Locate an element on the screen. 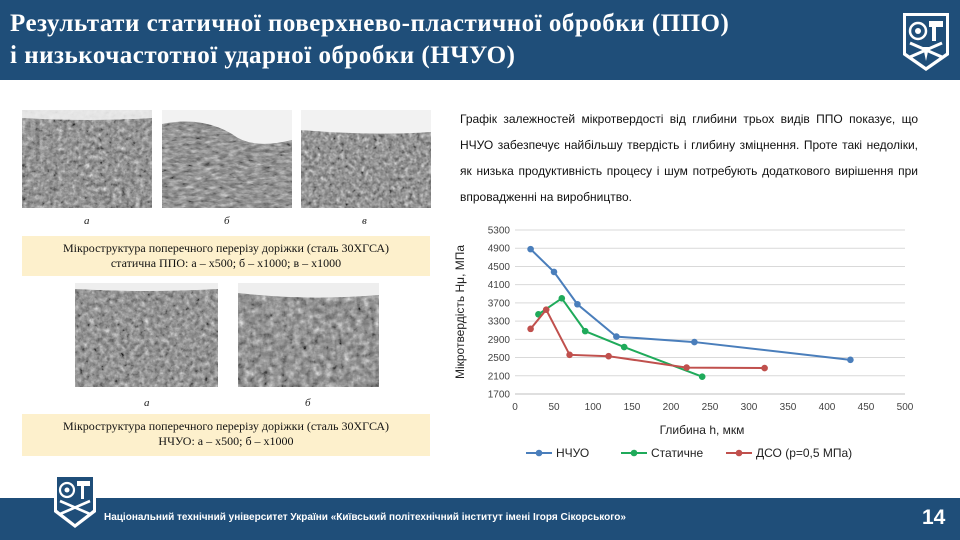  chart-x-tick-label: 200 is located at coordinates (671, 407).